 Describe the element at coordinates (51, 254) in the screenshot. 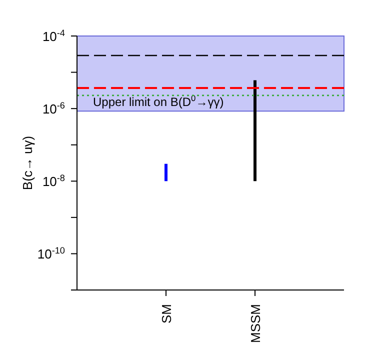

I see `y-tick-label: 10$^{-10}$` at that location.